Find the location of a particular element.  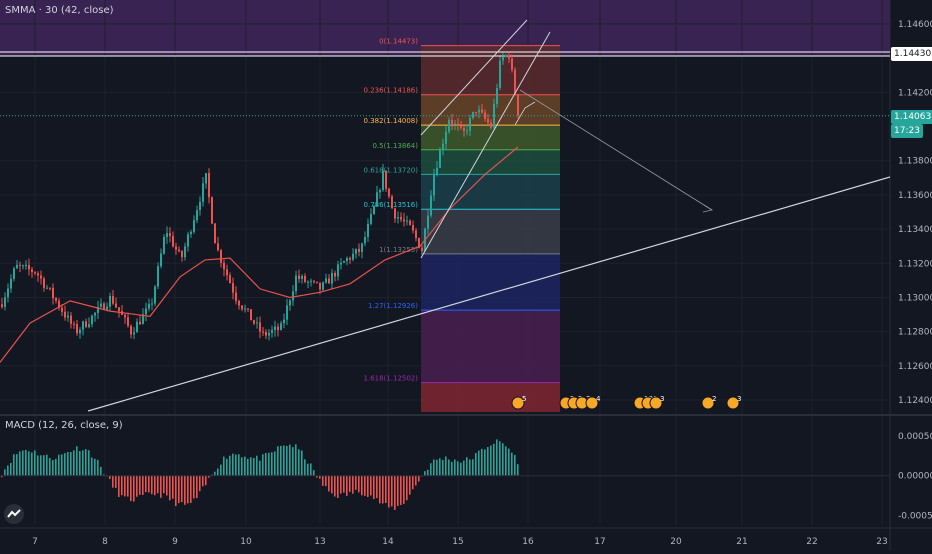

candle-countdown-tag: 17:23 is located at coordinates (907, 130).